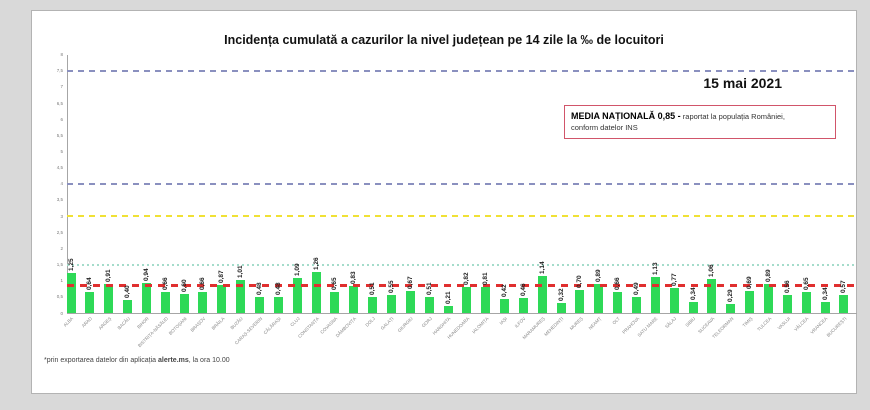 The image size is (870, 410). What do you see at coordinates (59, 232) in the screenshot?
I see `y-axis-tick-label: 2,5` at bounding box center [59, 232].